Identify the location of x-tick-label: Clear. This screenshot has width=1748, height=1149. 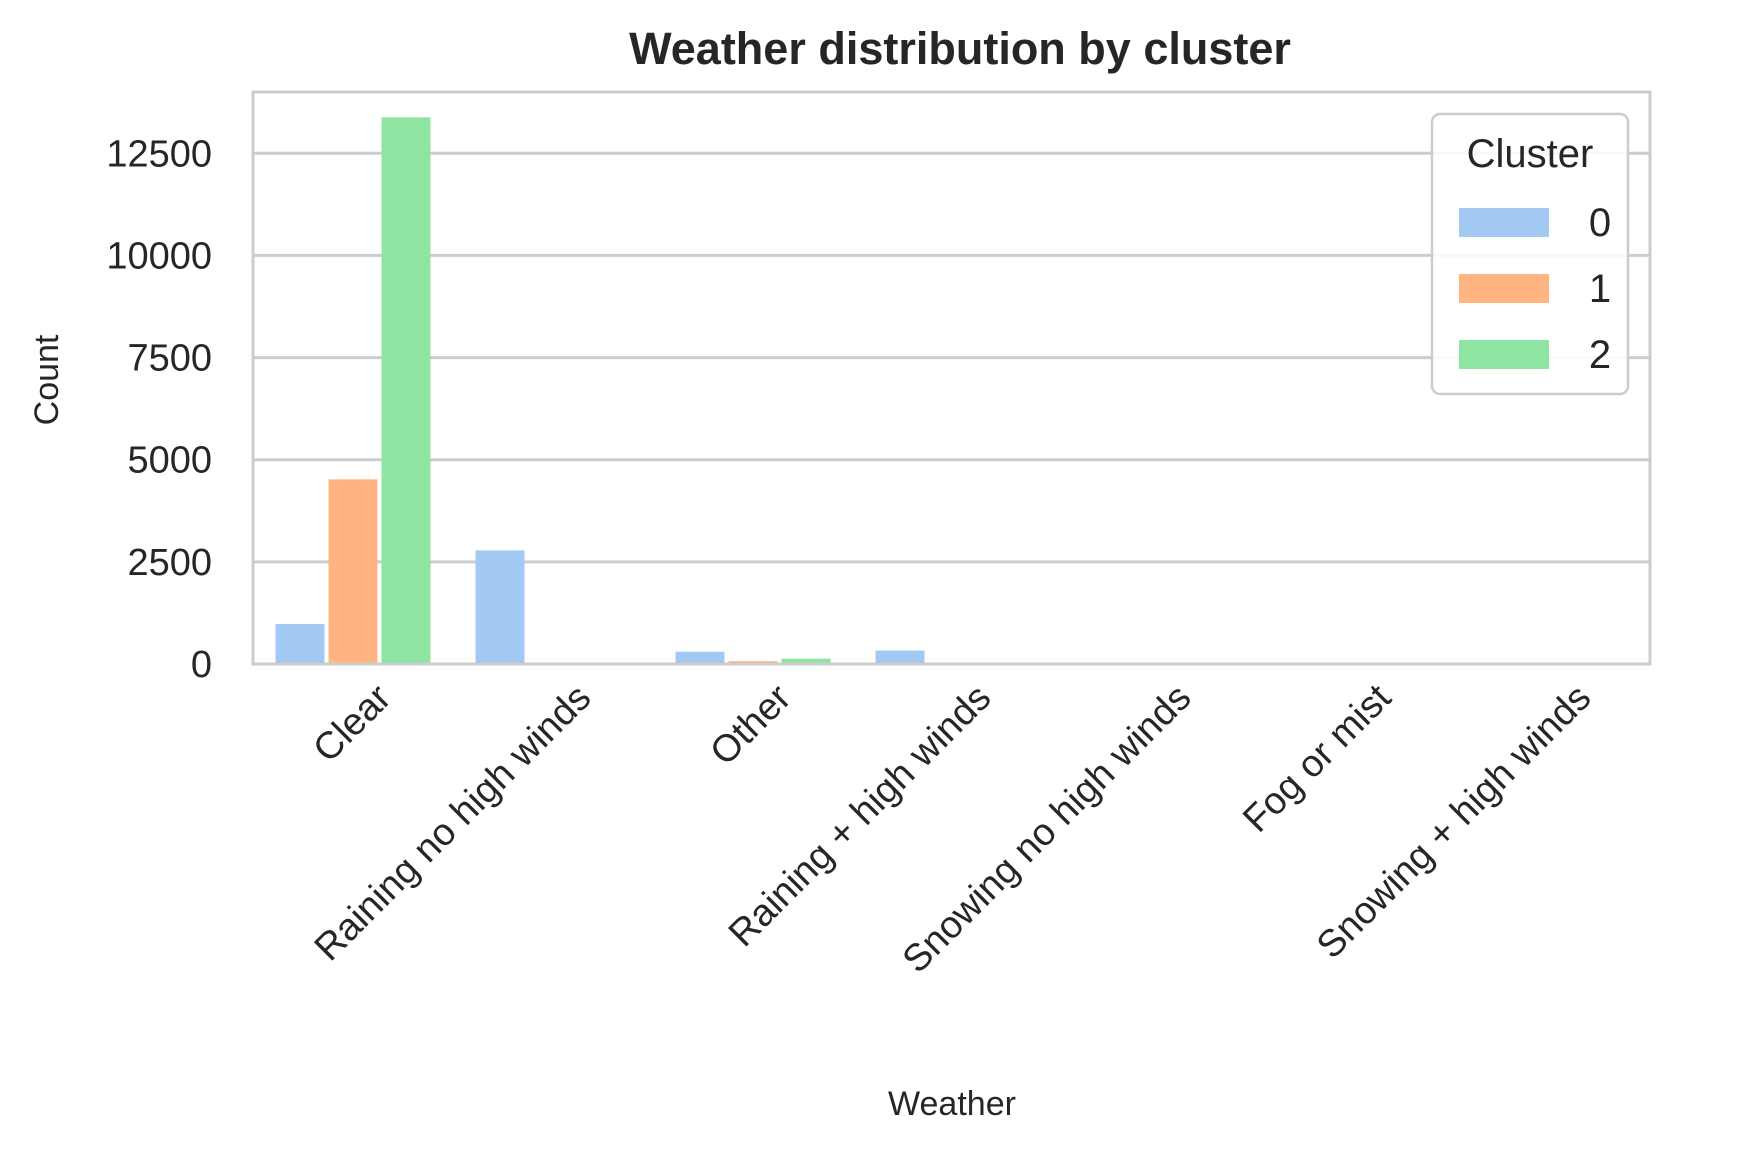
(352, 723).